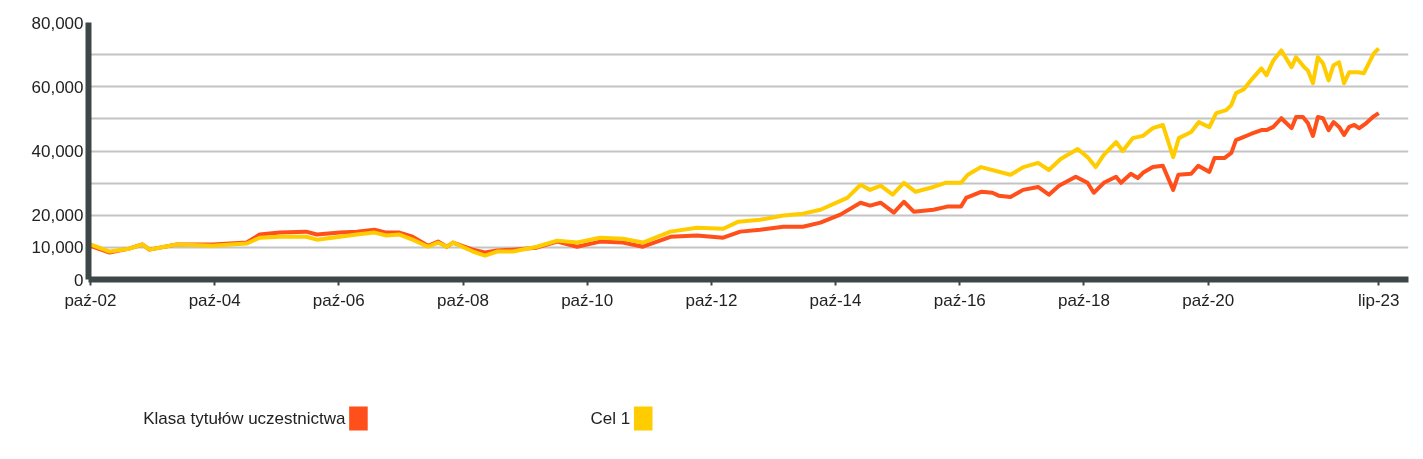 This screenshot has width=1423, height=459. Describe the element at coordinates (57, 23) in the screenshot. I see `y-tick-label: 80,000` at that location.